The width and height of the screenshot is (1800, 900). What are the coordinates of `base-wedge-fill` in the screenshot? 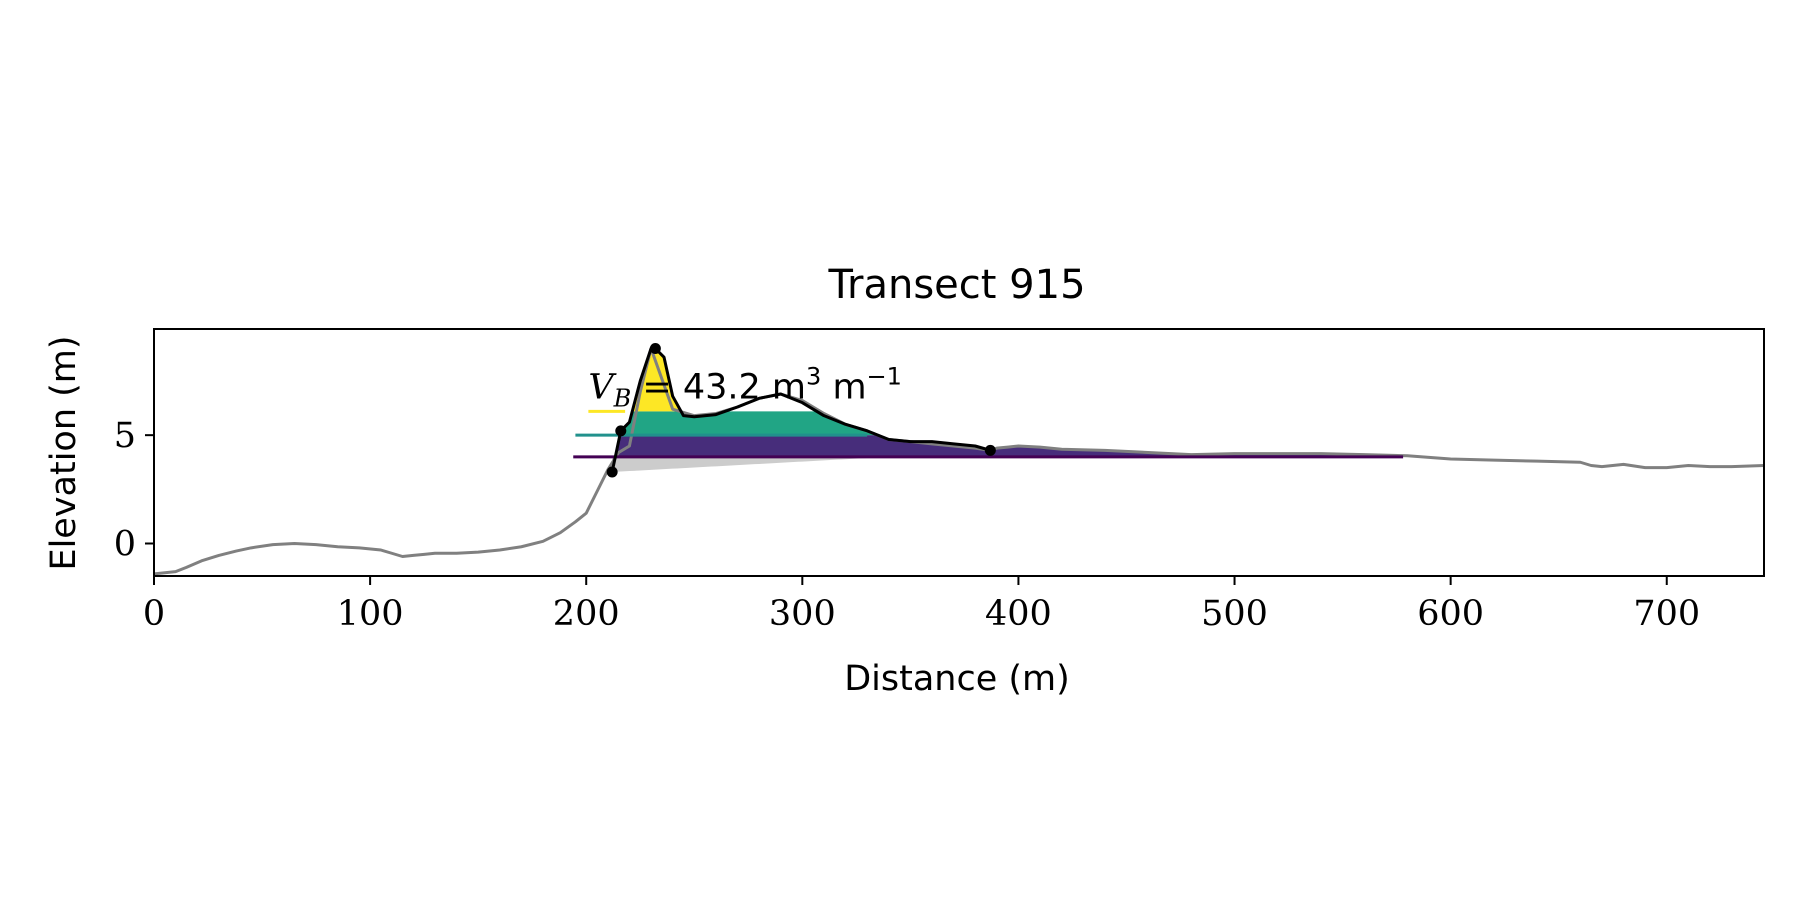 It's located at (750, 464).